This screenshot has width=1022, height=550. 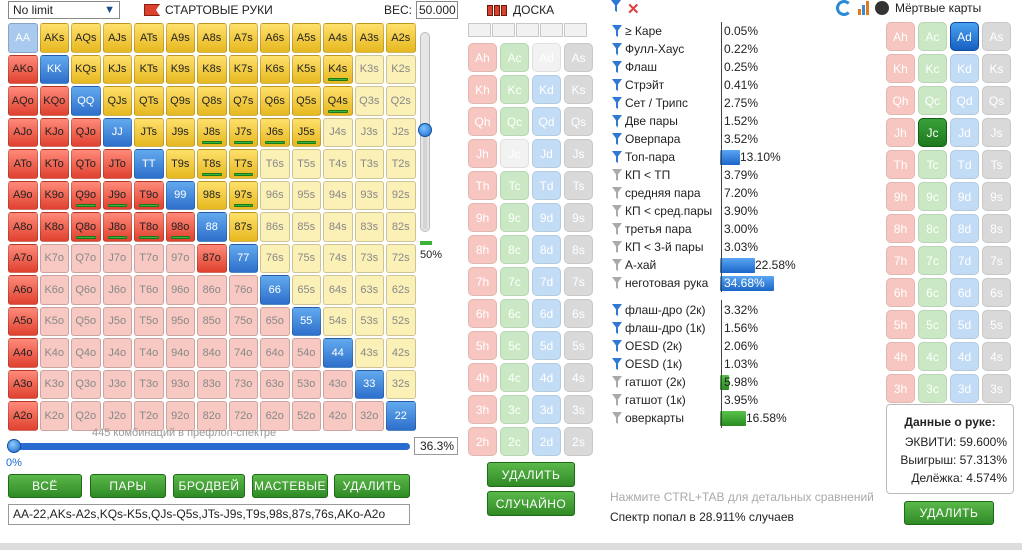 What do you see at coordinates (514, 377) in the screenshot?
I see `board-card-4c: 4c` at bounding box center [514, 377].